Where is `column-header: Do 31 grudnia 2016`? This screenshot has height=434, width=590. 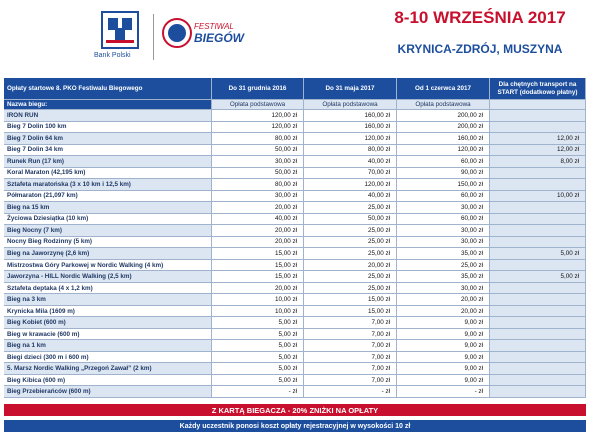
column-header: Do 31 grudnia 2016 is located at coordinates (258, 89).